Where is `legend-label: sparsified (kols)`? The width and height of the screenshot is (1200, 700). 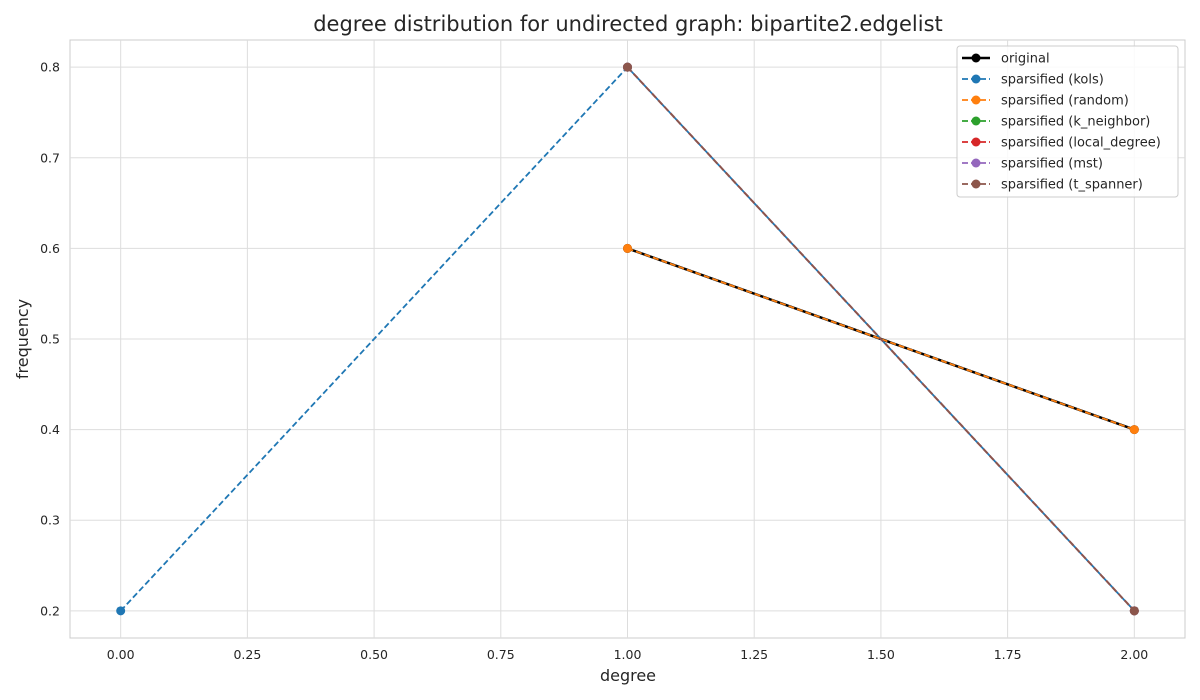
legend-label: sparsified (kols) is located at coordinates (1052, 80).